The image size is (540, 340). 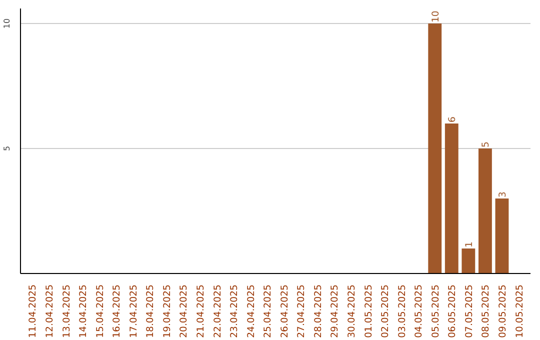 What do you see at coordinates (167, 311) in the screenshot?
I see `x-tick-label: 19.04.2025` at bounding box center [167, 311].